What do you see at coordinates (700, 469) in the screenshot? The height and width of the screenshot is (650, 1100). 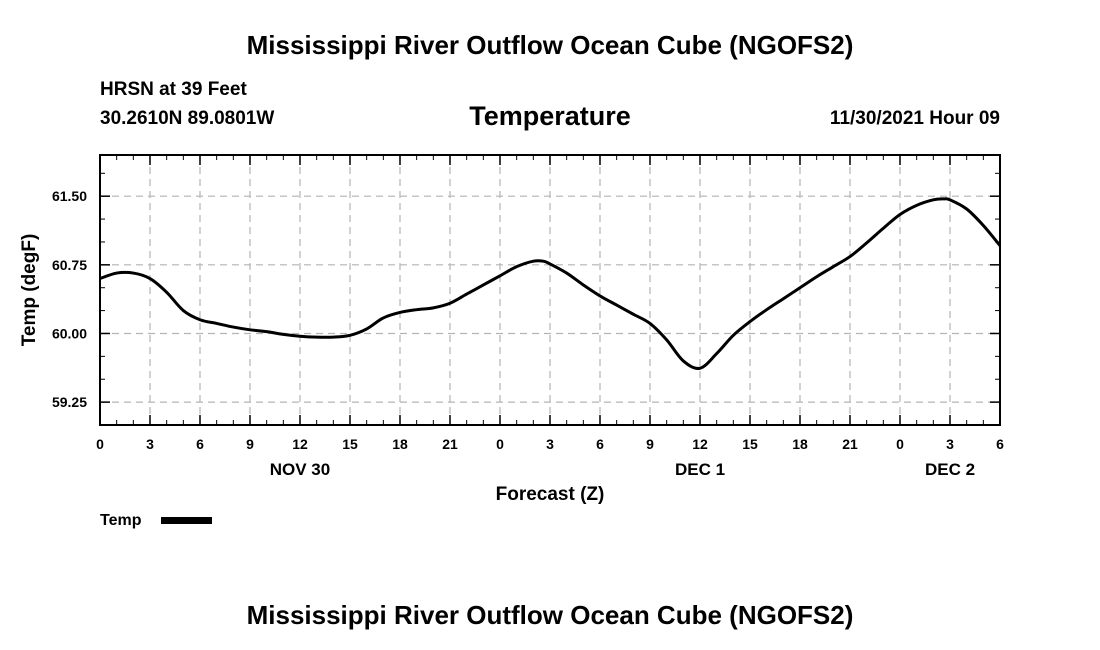 I see `x-day-label: DEC 1` at bounding box center [700, 469].